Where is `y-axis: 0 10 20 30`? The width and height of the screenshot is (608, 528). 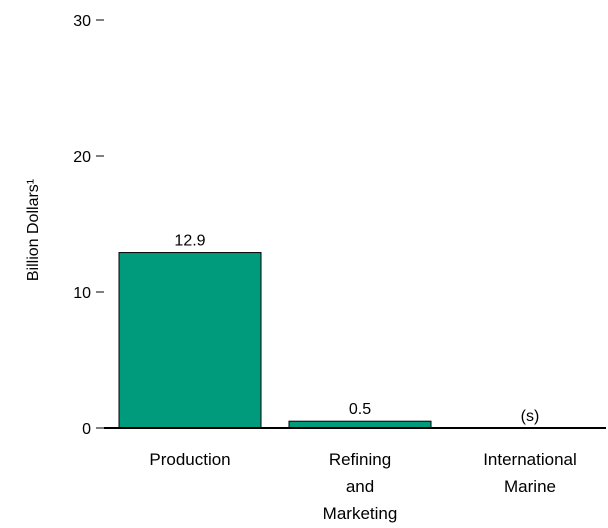
y-axis: 0 10 20 30 is located at coordinates (88, 225).